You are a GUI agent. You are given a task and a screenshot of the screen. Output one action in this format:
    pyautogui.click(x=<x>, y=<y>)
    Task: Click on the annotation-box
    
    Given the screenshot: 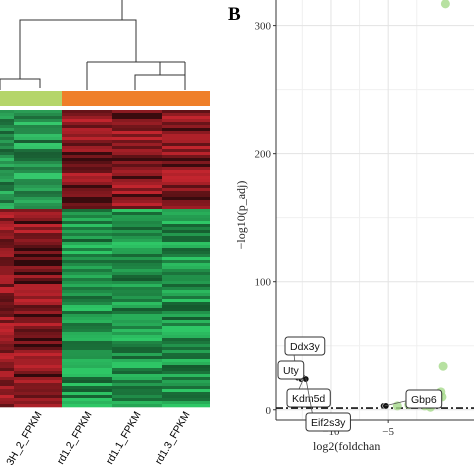 What is the action you would take?
    pyautogui.click(x=305, y=346)
    